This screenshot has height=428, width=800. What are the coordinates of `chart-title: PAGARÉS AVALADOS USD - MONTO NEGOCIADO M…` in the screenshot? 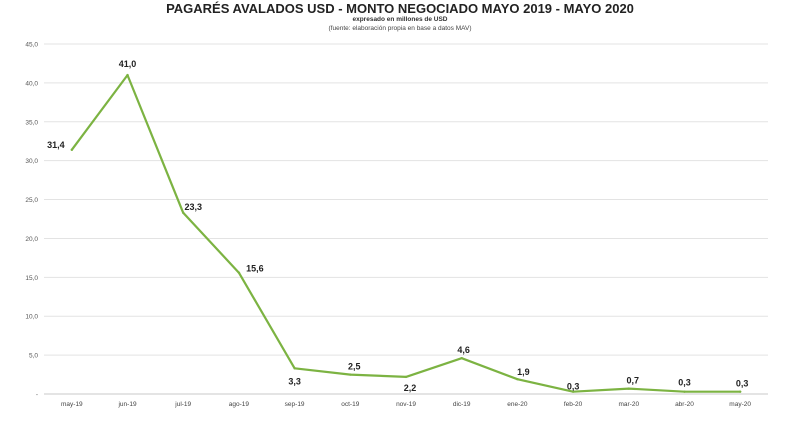 It's located at (400, 8).